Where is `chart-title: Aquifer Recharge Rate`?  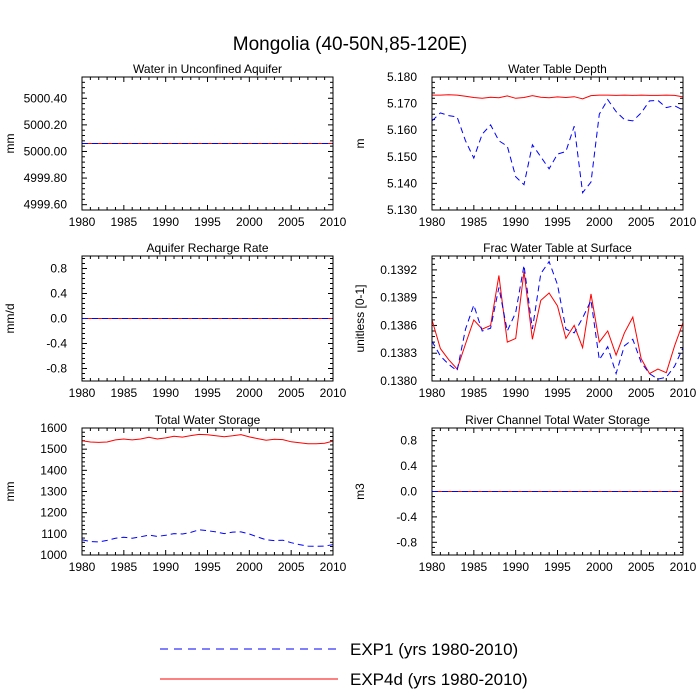 chart-title: Aquifer Recharge Rate is located at coordinates (207, 248).